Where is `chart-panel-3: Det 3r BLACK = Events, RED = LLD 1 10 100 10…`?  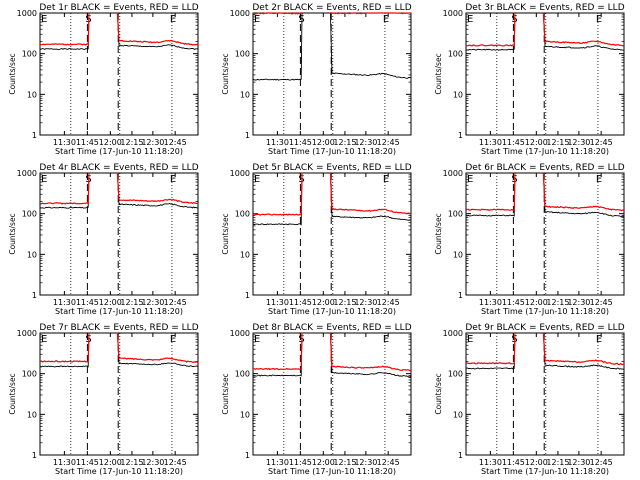 chart-panel-3: Det 3r BLACK = Events, RED = LLD 1 10 100 10… is located at coordinates (529, 79).